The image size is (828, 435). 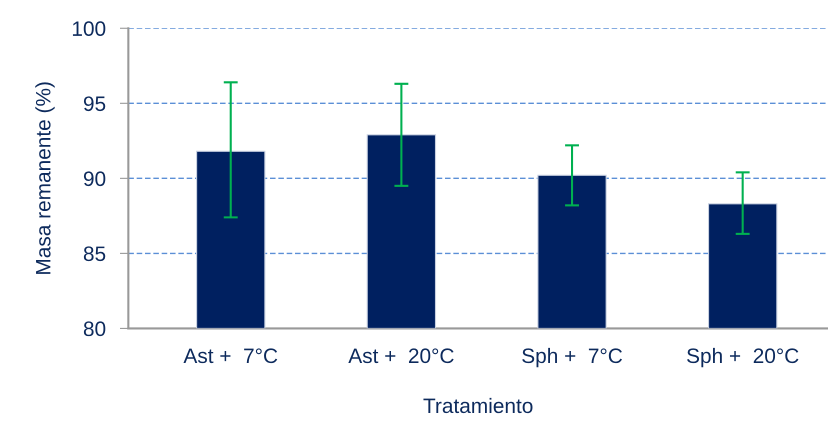 I want to click on y-tick-label: 90, so click(x=95, y=178).